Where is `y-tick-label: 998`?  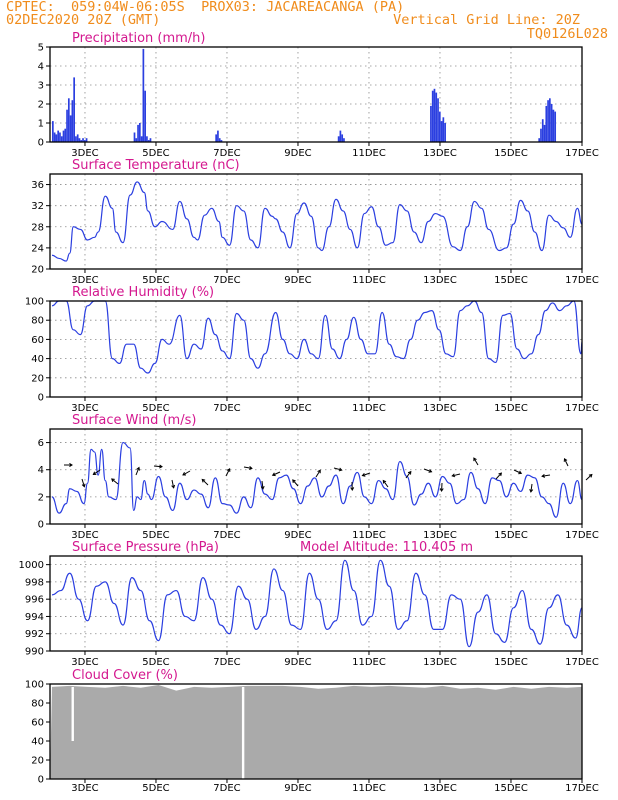 y-tick-label: 998 is located at coordinates (34, 582).